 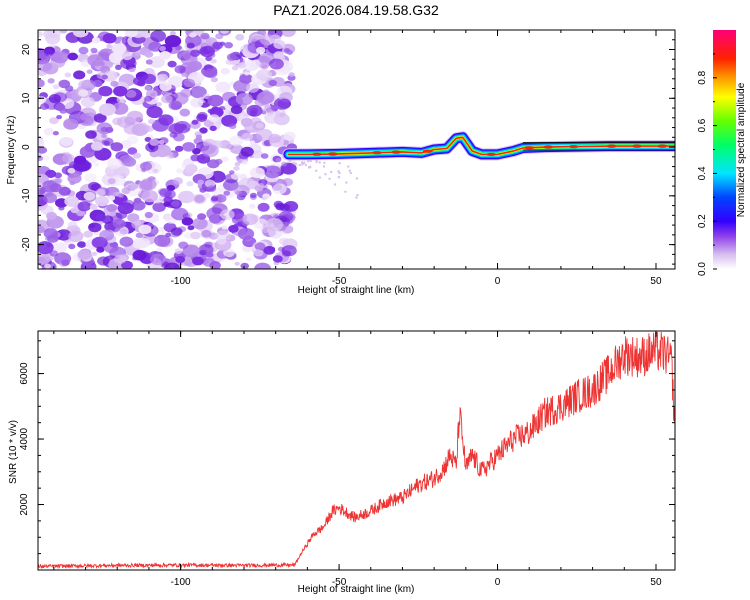 What do you see at coordinates (24, 504) in the screenshot?
I see `y-tick-label: 2000` at bounding box center [24, 504].